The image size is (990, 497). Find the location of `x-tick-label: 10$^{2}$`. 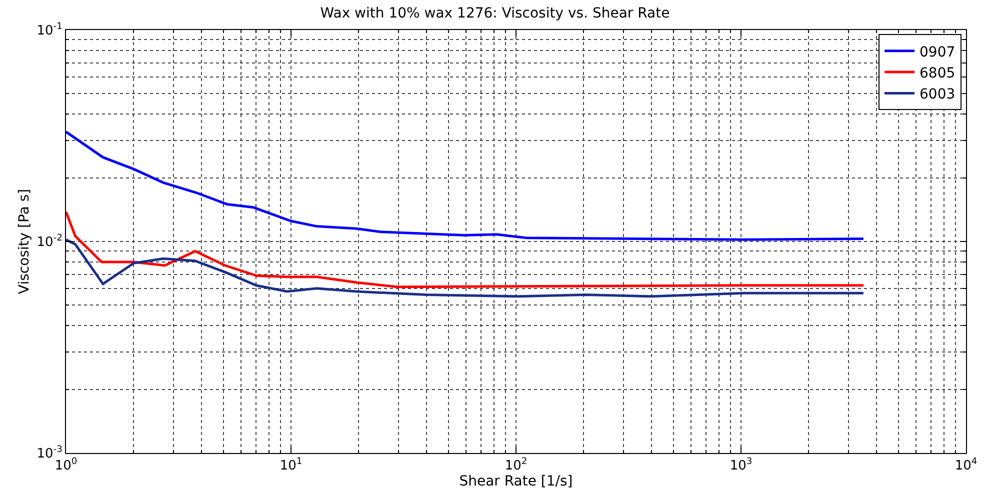

x-tick-label: 10$^{2}$ is located at coordinates (516, 465).